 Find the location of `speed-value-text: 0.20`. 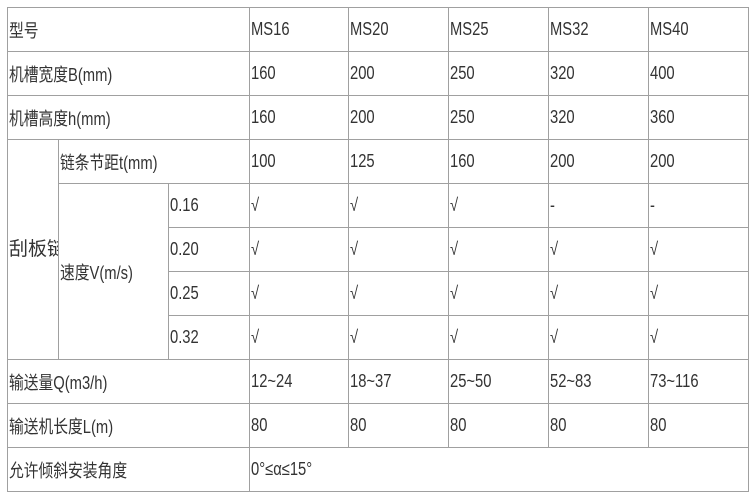

speed-value-text: 0.20 is located at coordinates (184, 249).